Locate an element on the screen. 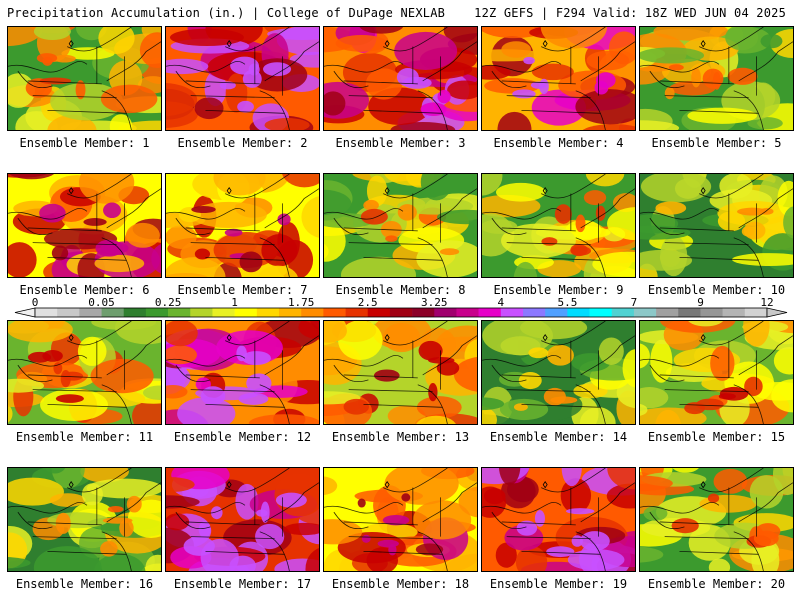 This screenshot has width=800, height=600. ensemble-member-label: Ensemble Member: 9 is located at coordinates (558, 290).